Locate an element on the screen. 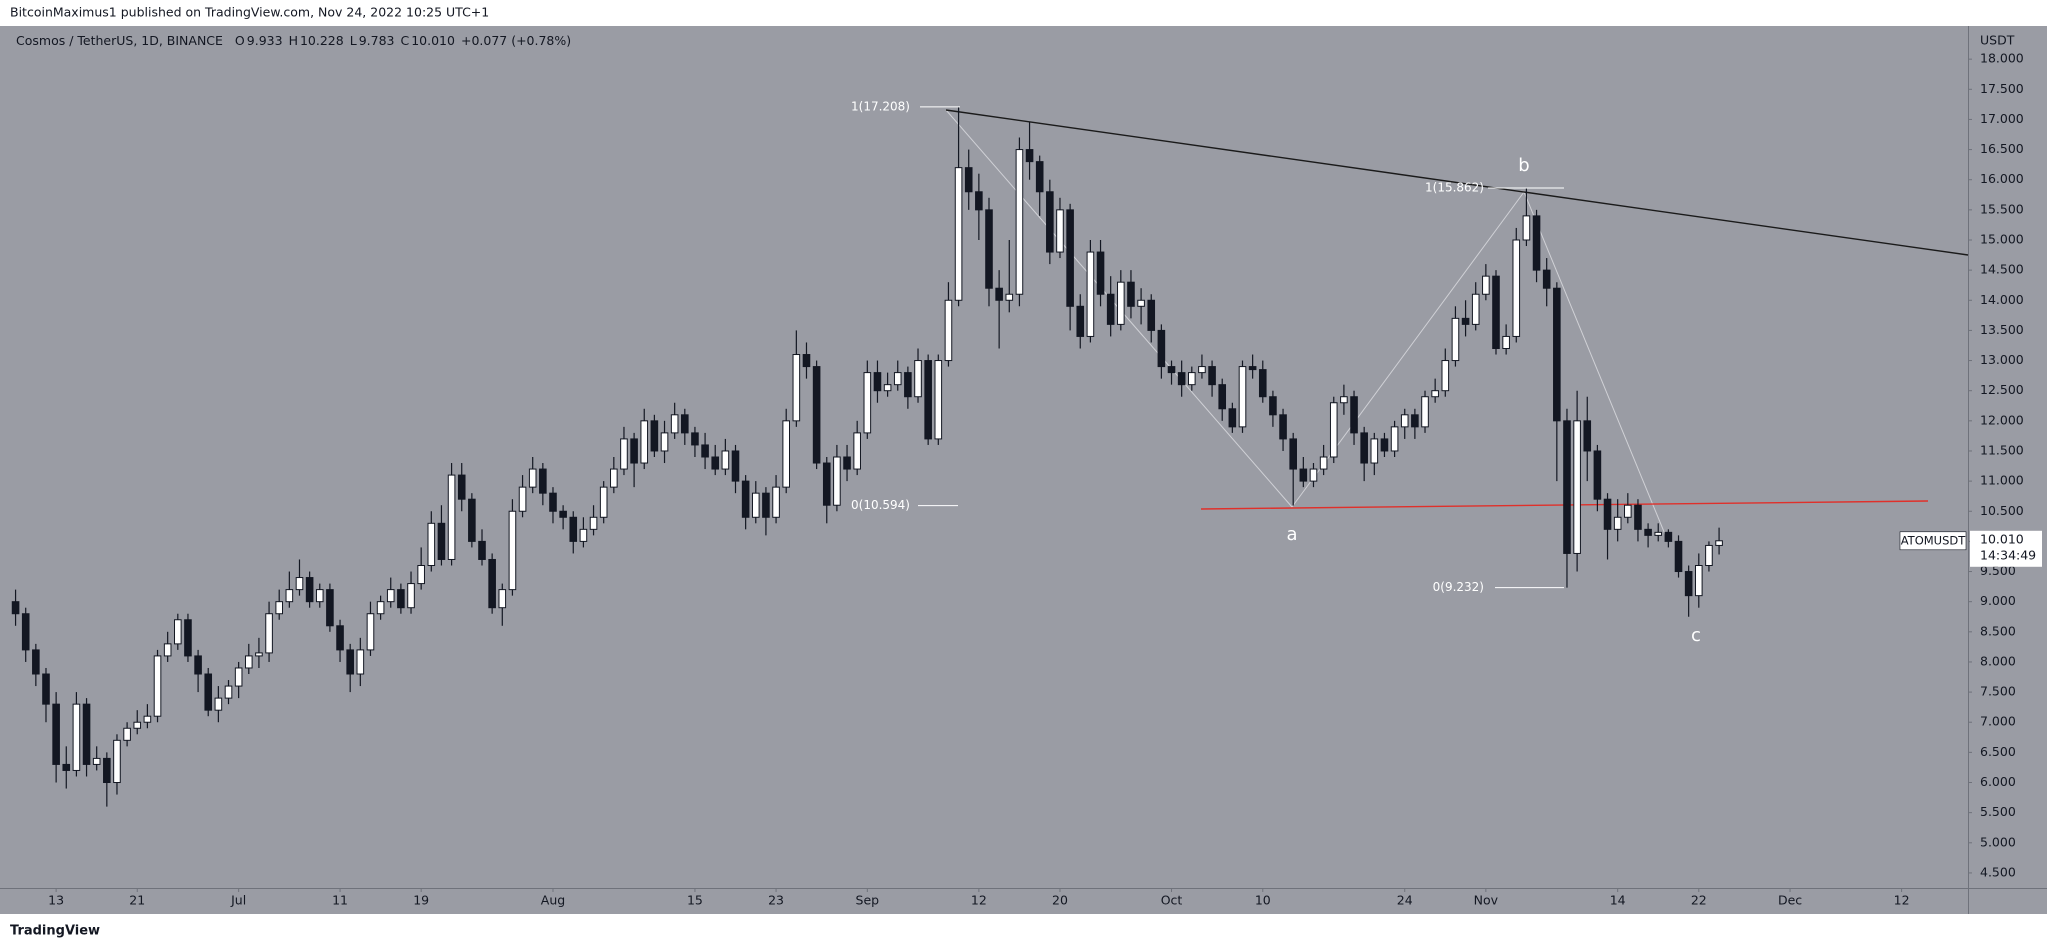  y-tick-label: 7.500 is located at coordinates (1998, 691).